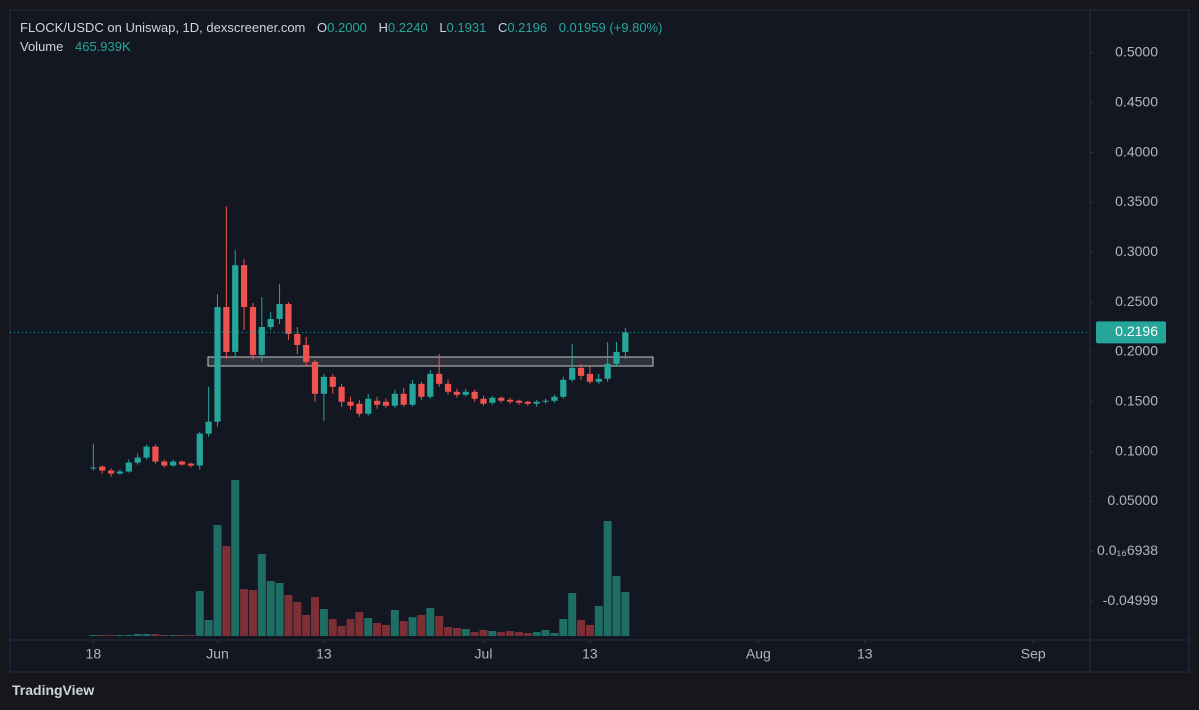 The width and height of the screenshot is (1199, 710). Describe the element at coordinates (1136, 450) in the screenshot. I see `y-tick-label: 0.1000` at that location.